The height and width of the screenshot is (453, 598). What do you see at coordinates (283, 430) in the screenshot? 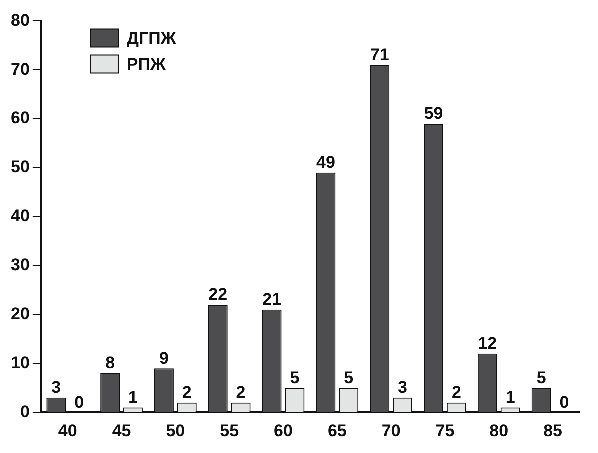
I see `x-tick-label: 60` at bounding box center [283, 430].